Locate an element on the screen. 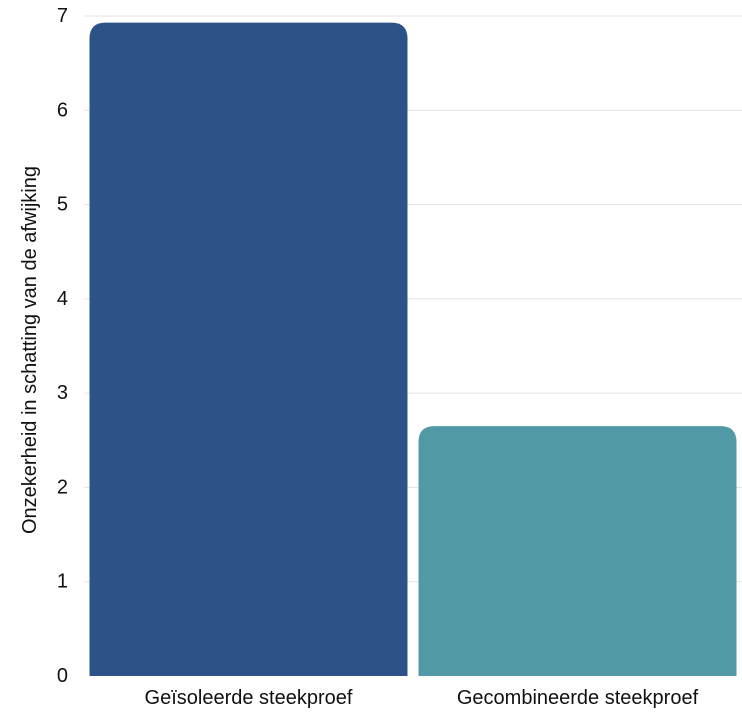  y-axis-ticks: 0 1 2 3 4 5 6 7 is located at coordinates (62, 346).